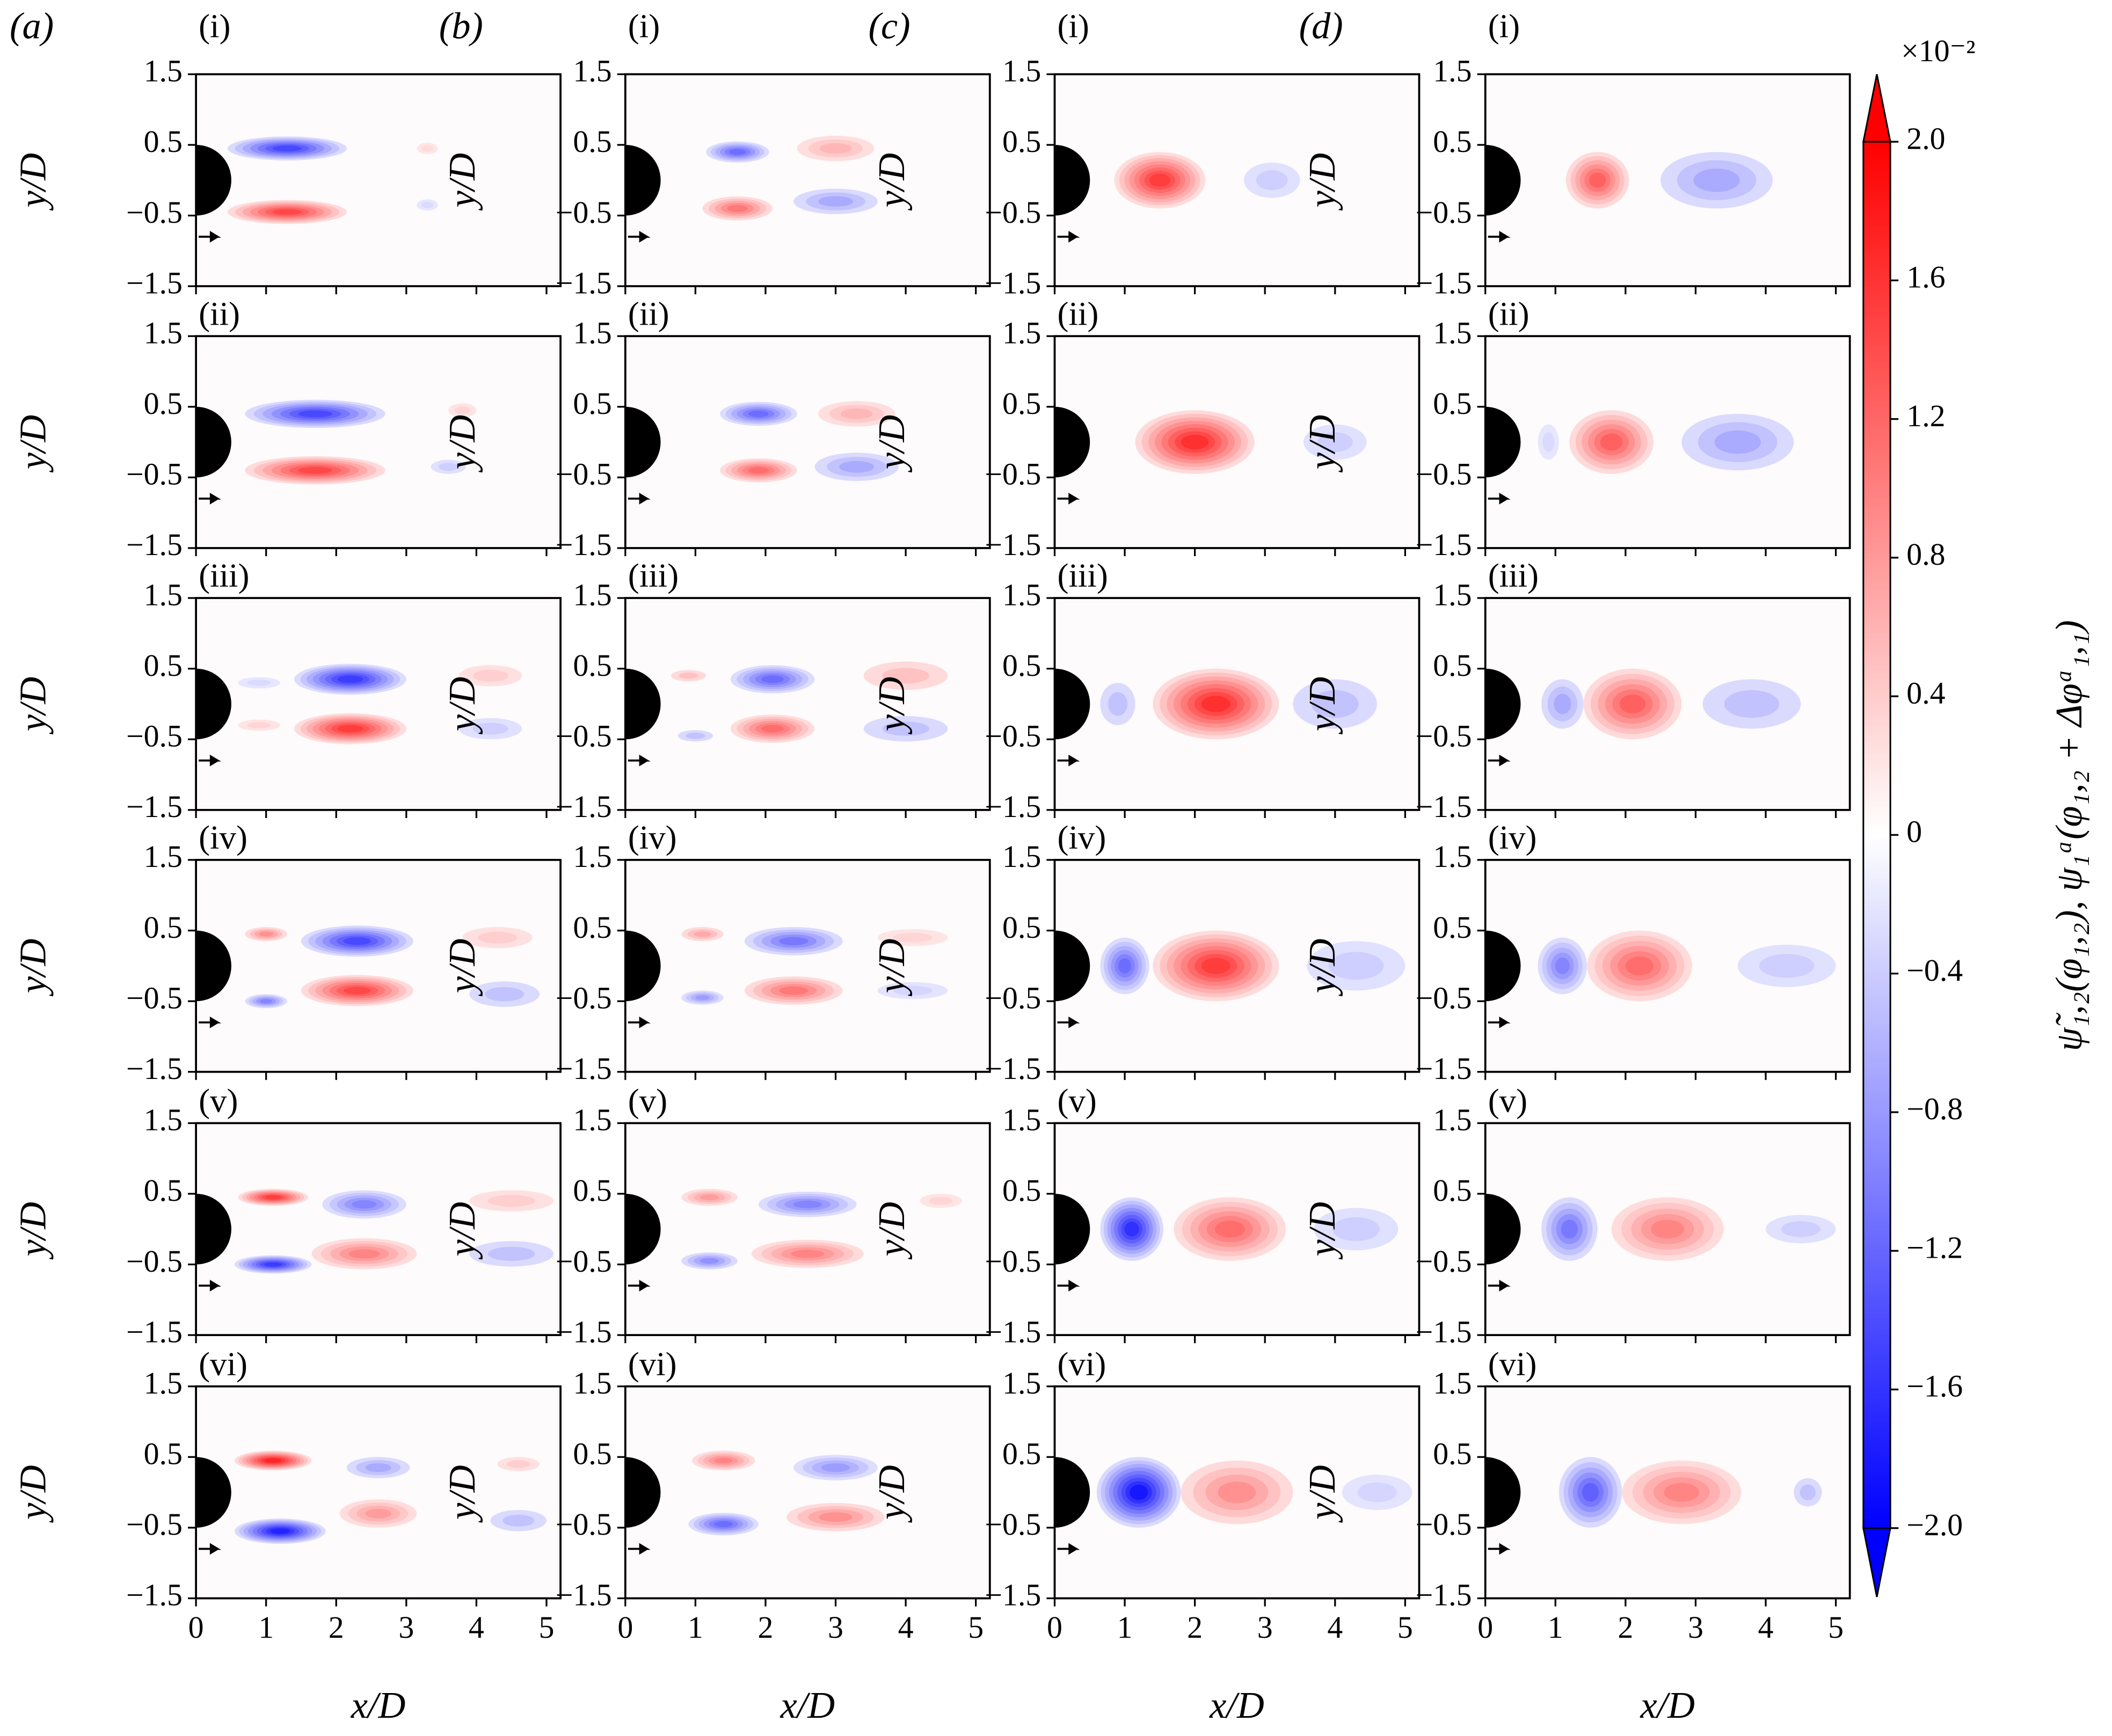  Describe the element at coordinates (1938, 51) in the screenshot. I see `colorbar-multiplier: ×10⁻²` at that location.